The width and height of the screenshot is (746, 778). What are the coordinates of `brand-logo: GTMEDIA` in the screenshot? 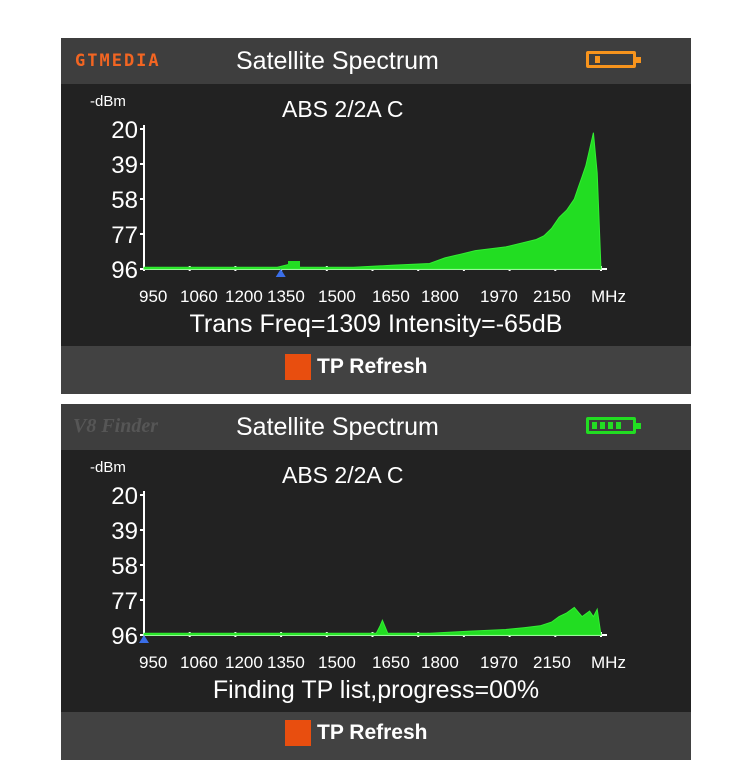 It's located at (118, 61).